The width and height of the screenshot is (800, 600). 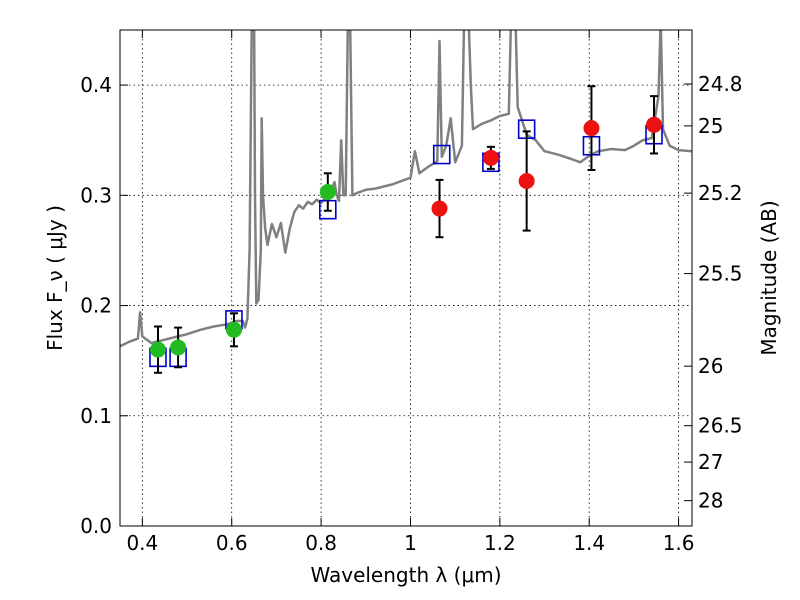 I want to click on x-tick-label: 1.2, so click(x=500, y=543).